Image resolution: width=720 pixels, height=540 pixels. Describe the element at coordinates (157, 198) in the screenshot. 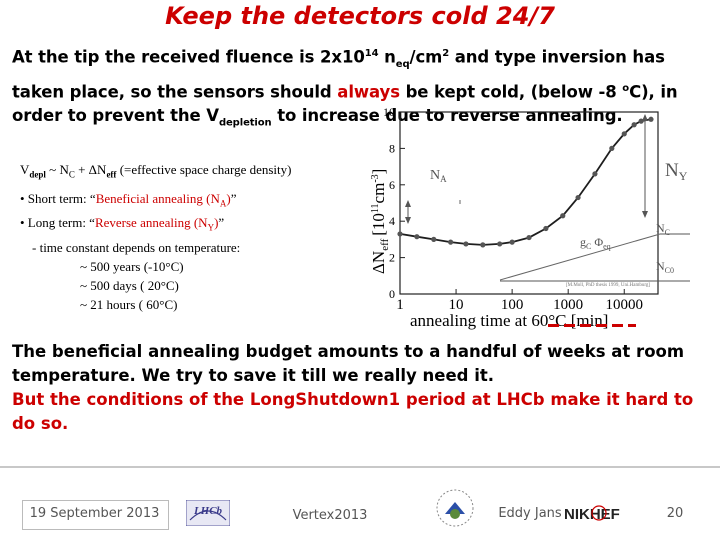

I see `short-term-text: Beneficial annealing (N` at that location.